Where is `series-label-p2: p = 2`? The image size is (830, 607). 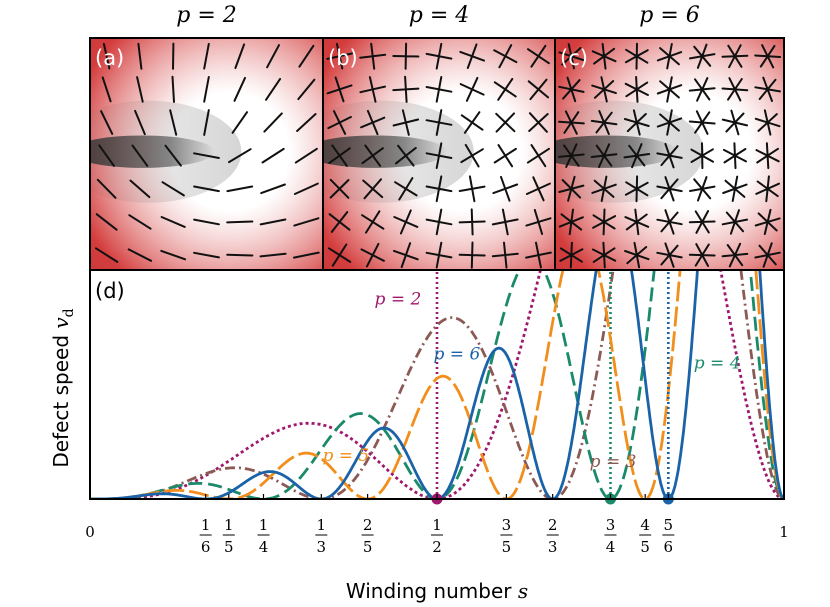
series-label-p2: p = 2 is located at coordinates (398, 299).